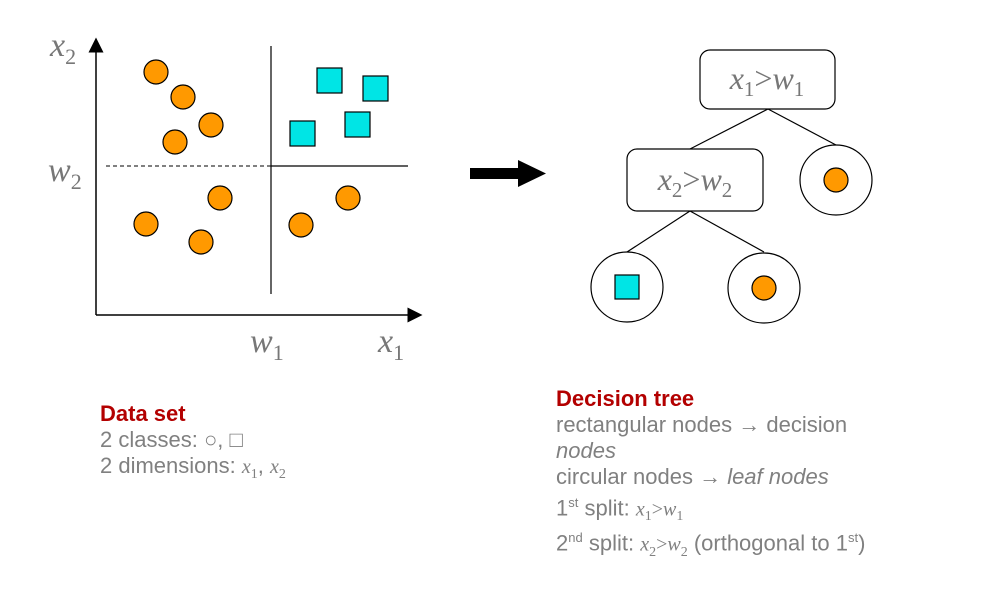 Image resolution: width=1001 pixels, height=606 pixels. I want to click on first-split-line: 1st split: x1>w1, so click(776, 507).